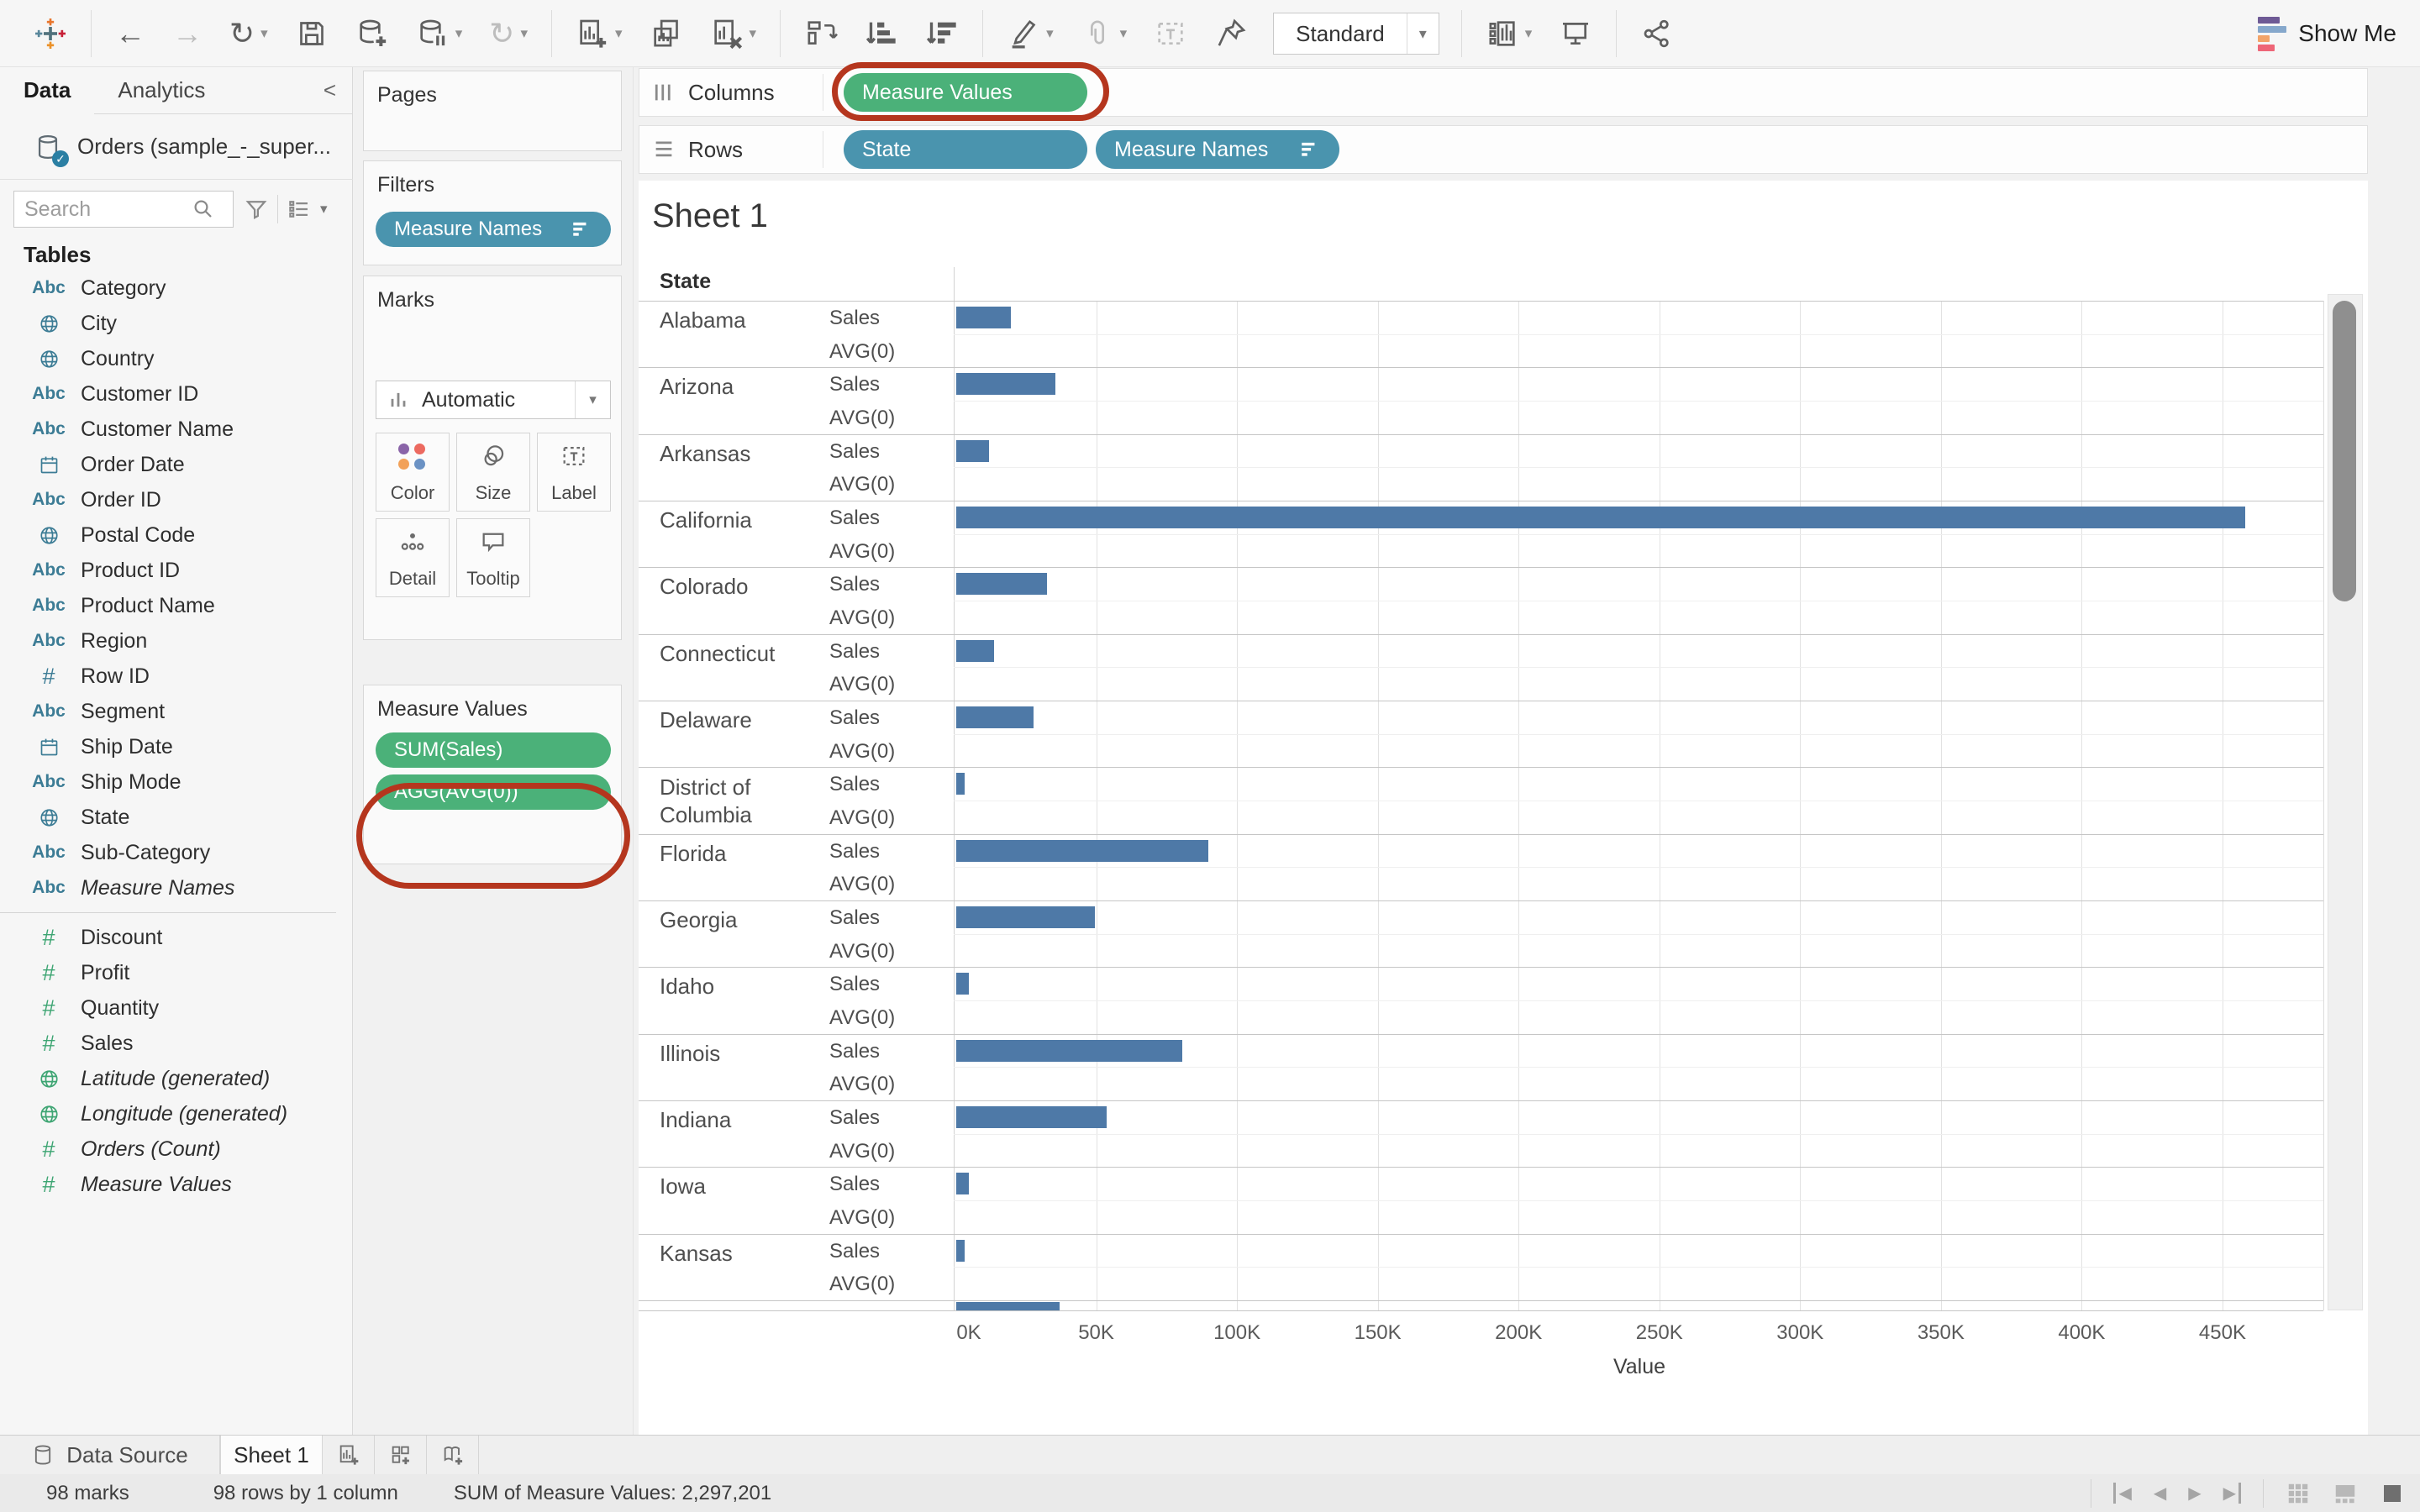 This screenshot has width=2420, height=1512. I want to click on field-latitude-generated: Latitude (generated), so click(176, 1078).